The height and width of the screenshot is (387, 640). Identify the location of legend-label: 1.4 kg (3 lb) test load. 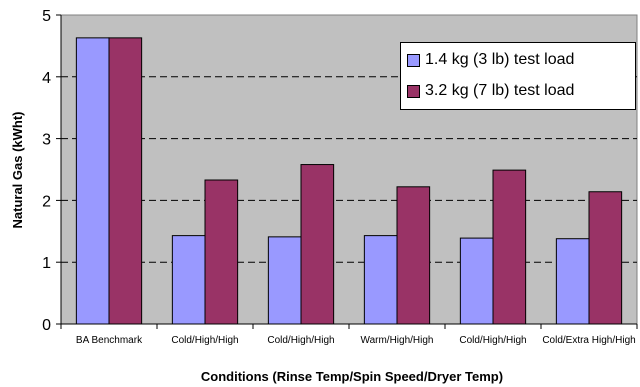
(500, 59).